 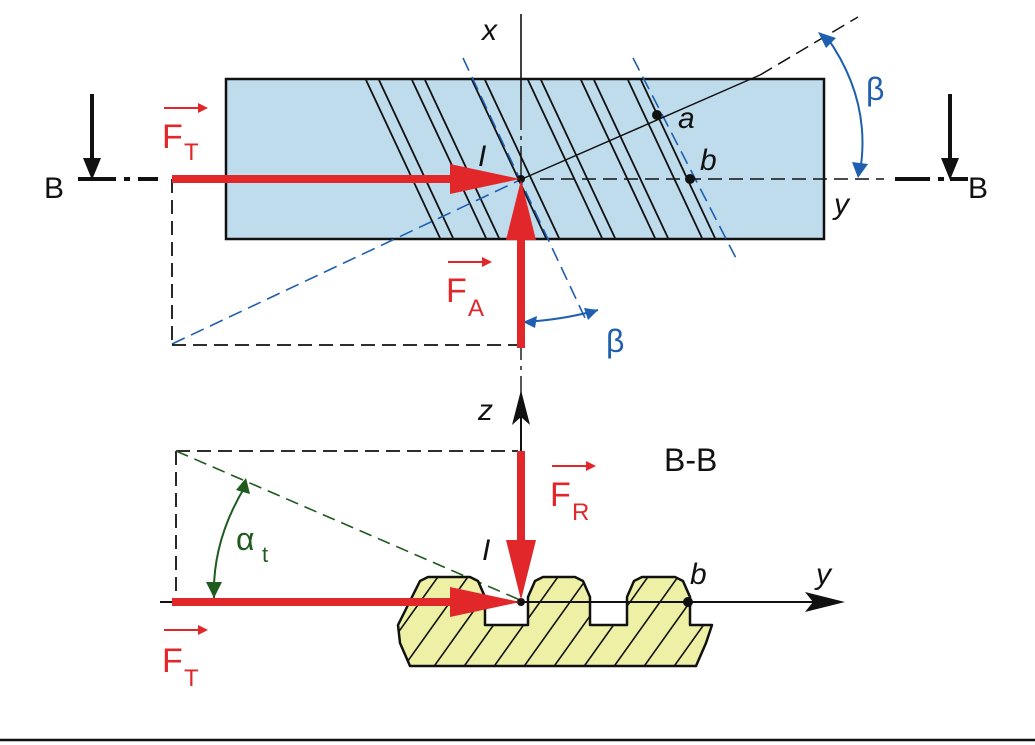 I want to click on rack-profile, so click(x=555, y=621).